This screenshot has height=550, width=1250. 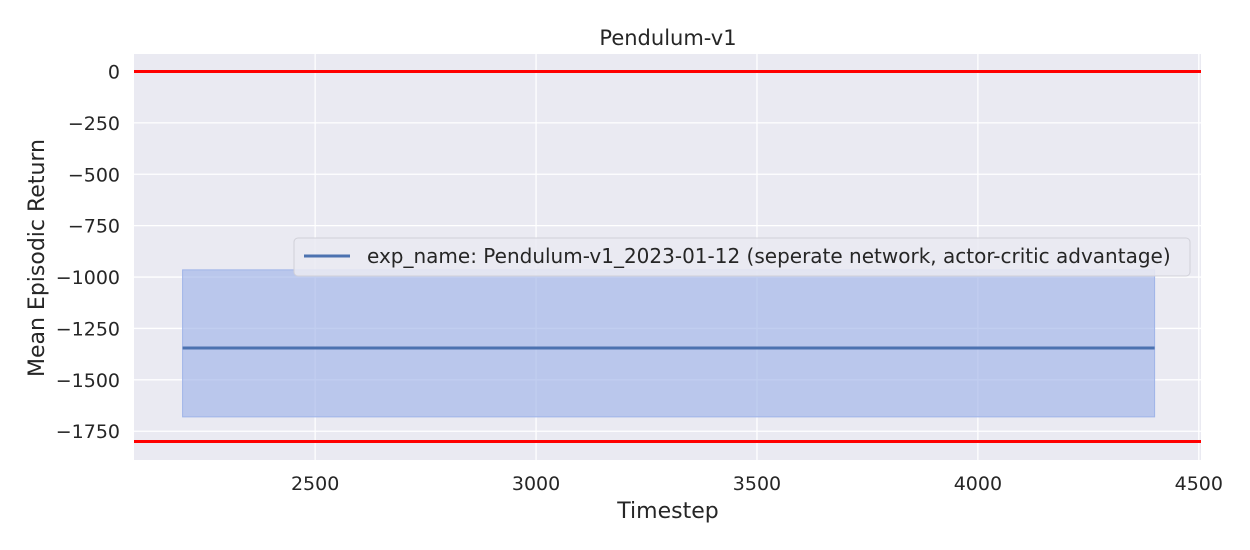 I want to click on x-tick-labels: 2500 3000 3500 4000 4500, so click(x=757, y=484).